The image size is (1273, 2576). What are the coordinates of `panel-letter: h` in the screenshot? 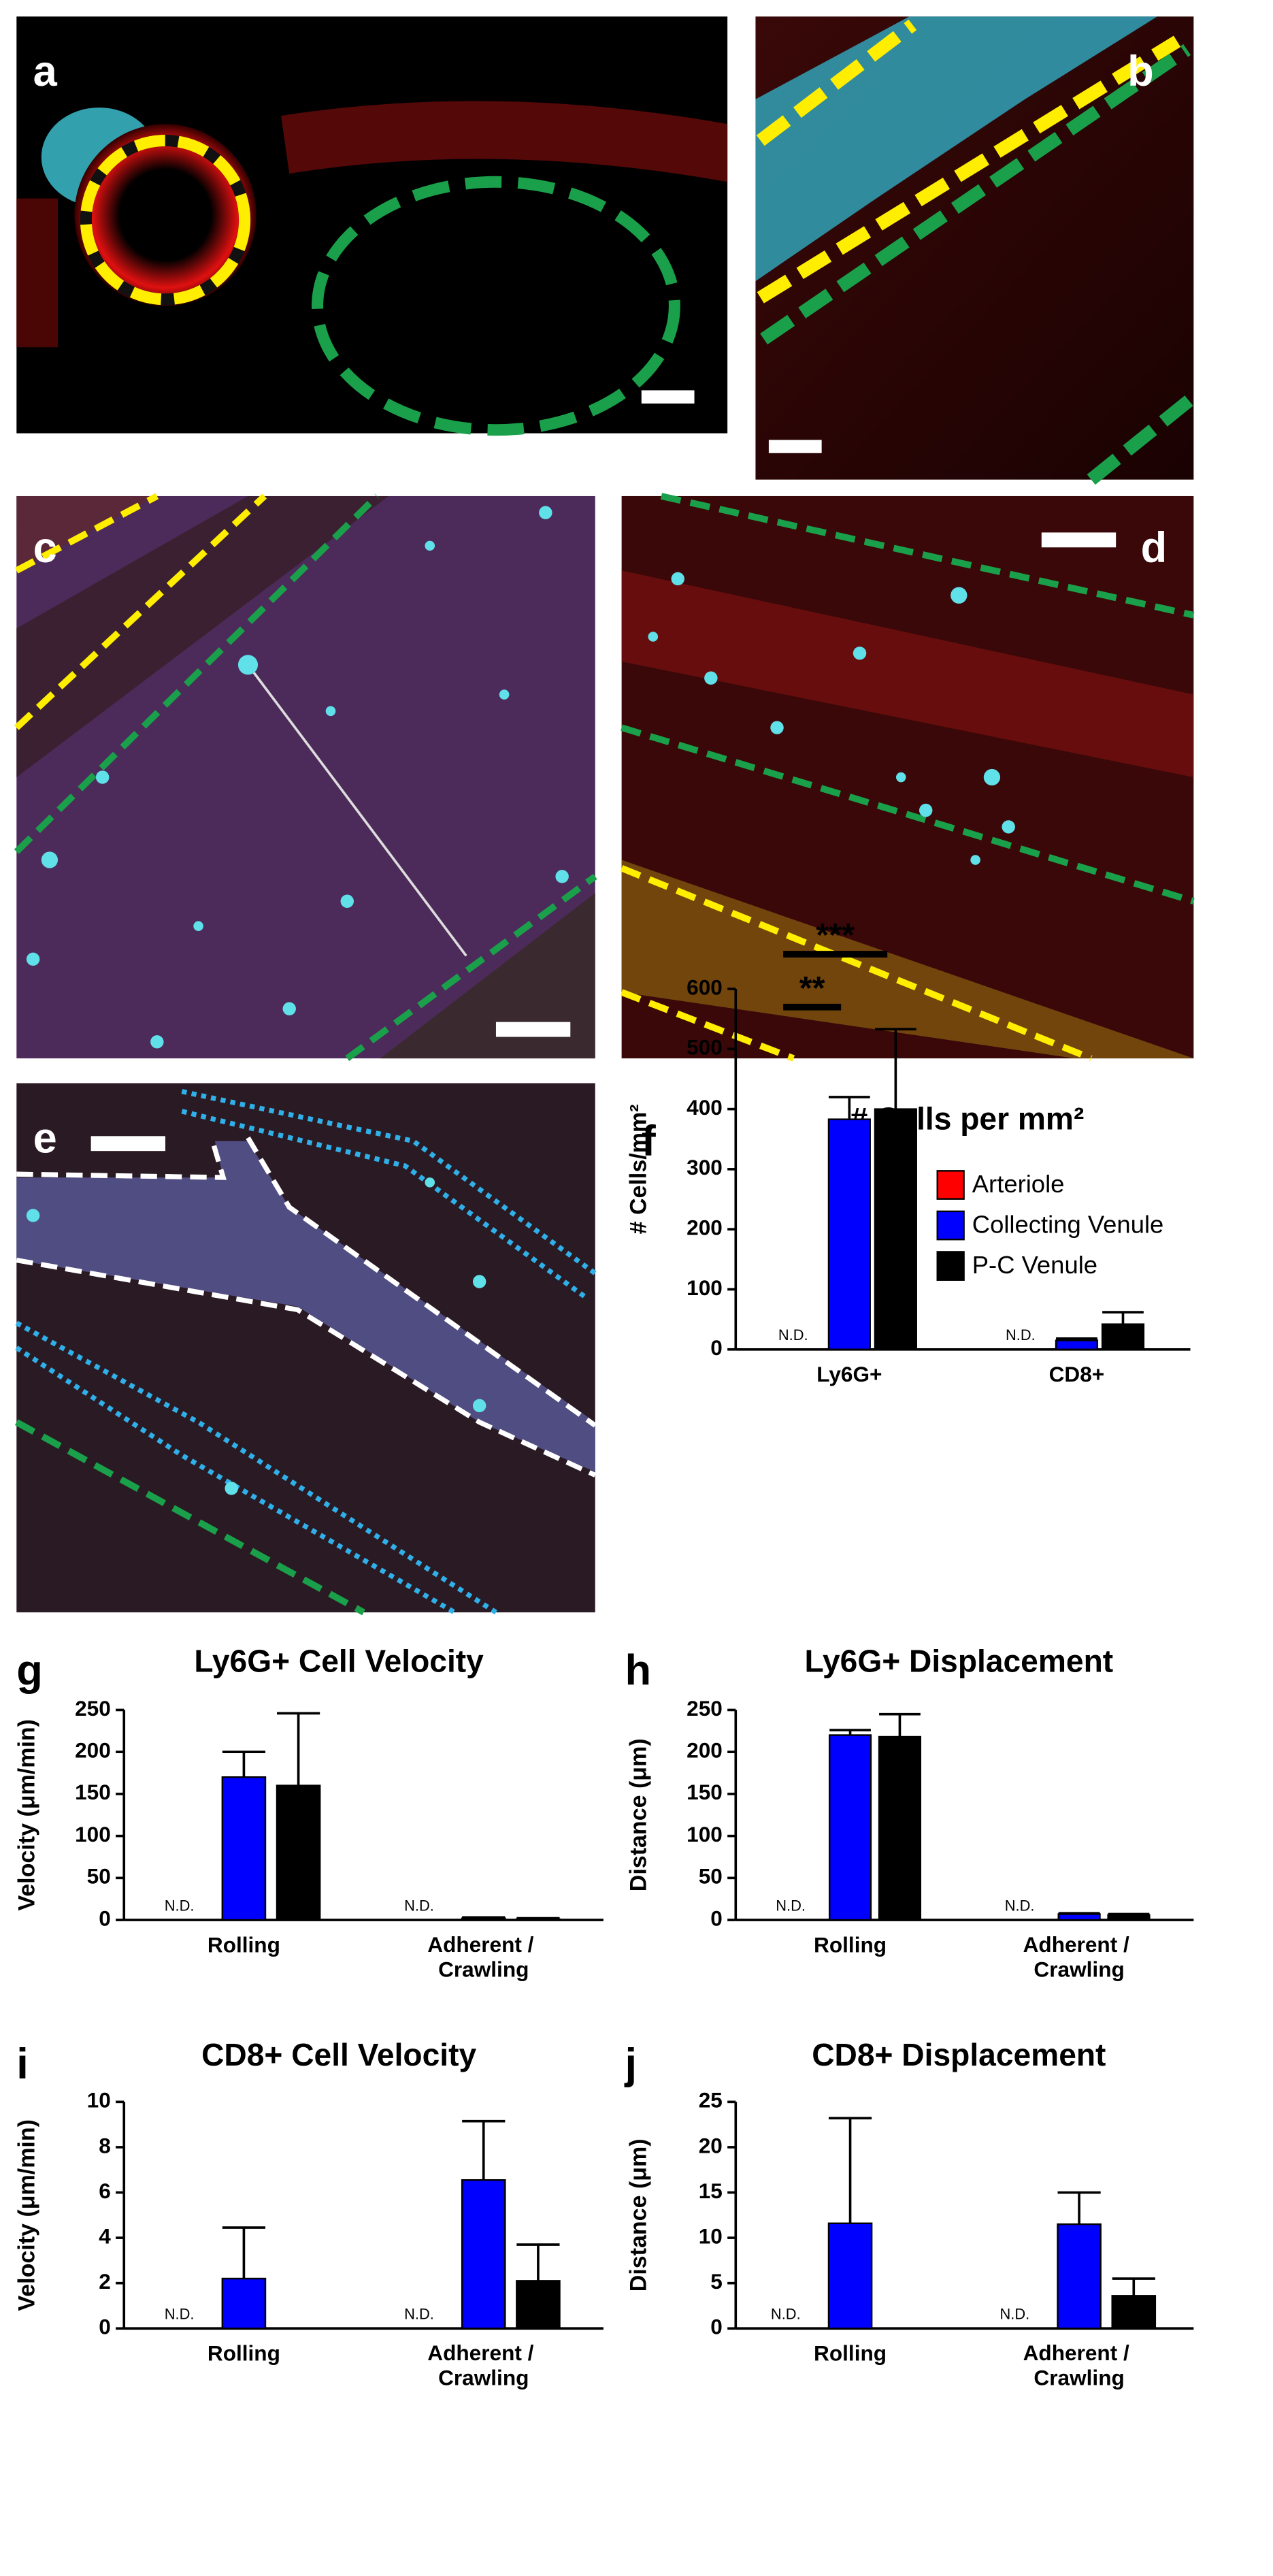 It's located at (638, 1671).